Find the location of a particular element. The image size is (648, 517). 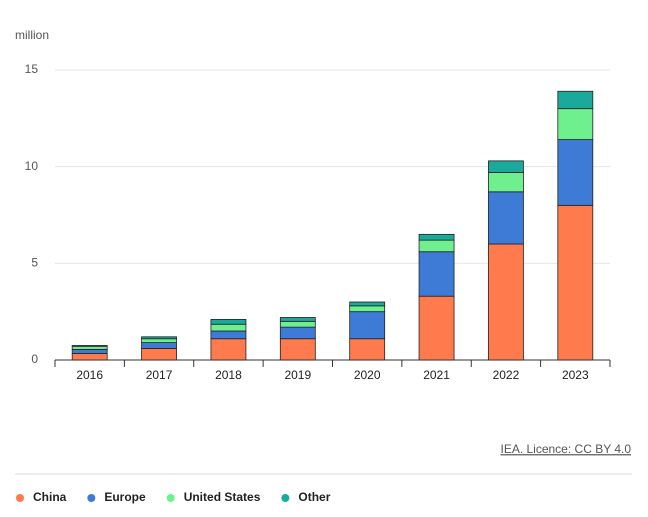

x-tick-label: 2019 is located at coordinates (297, 375).